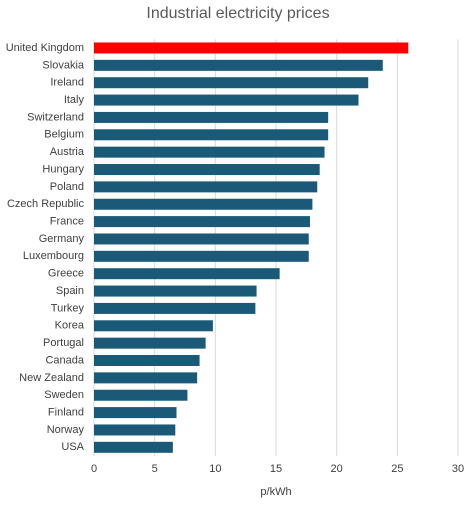 The height and width of the screenshot is (507, 473). What do you see at coordinates (64, 135) in the screenshot?
I see `y-tick-label: Belgium` at bounding box center [64, 135].